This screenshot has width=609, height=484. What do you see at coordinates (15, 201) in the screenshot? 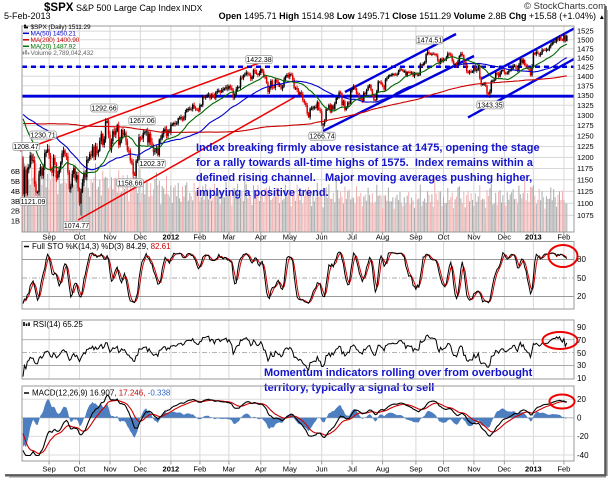
I see `svg-text: 3B` at bounding box center [15, 201].